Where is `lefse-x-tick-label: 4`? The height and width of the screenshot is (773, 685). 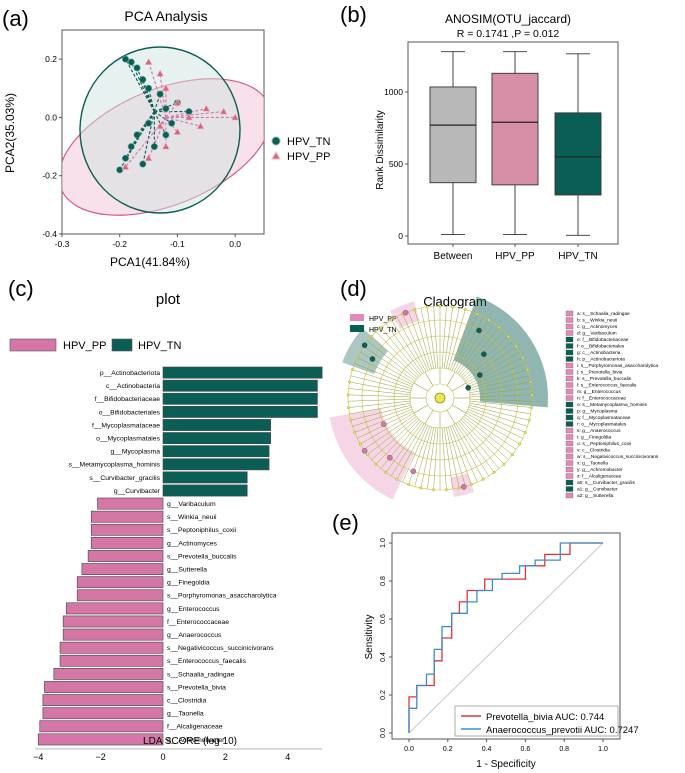
lefse-x-tick-label: 4 is located at coordinates (287, 757).